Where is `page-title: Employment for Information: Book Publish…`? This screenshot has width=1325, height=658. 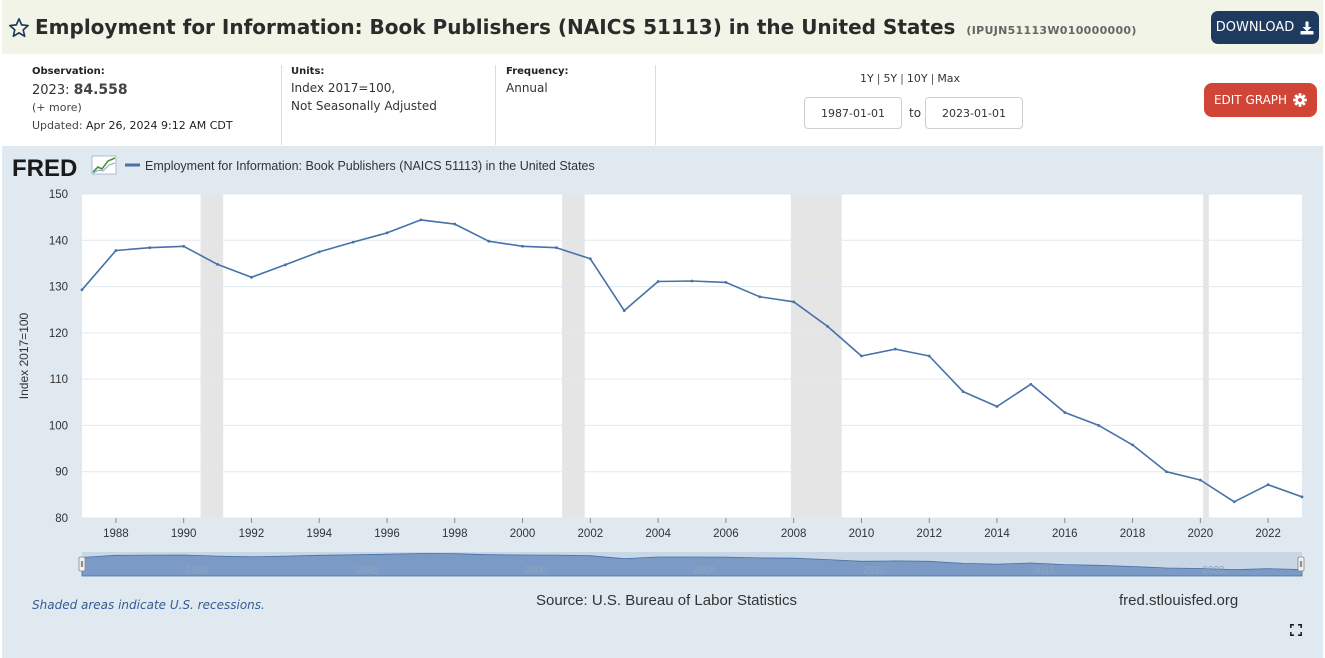
page-title: Employment for Information: Book Publish… is located at coordinates (586, 27).